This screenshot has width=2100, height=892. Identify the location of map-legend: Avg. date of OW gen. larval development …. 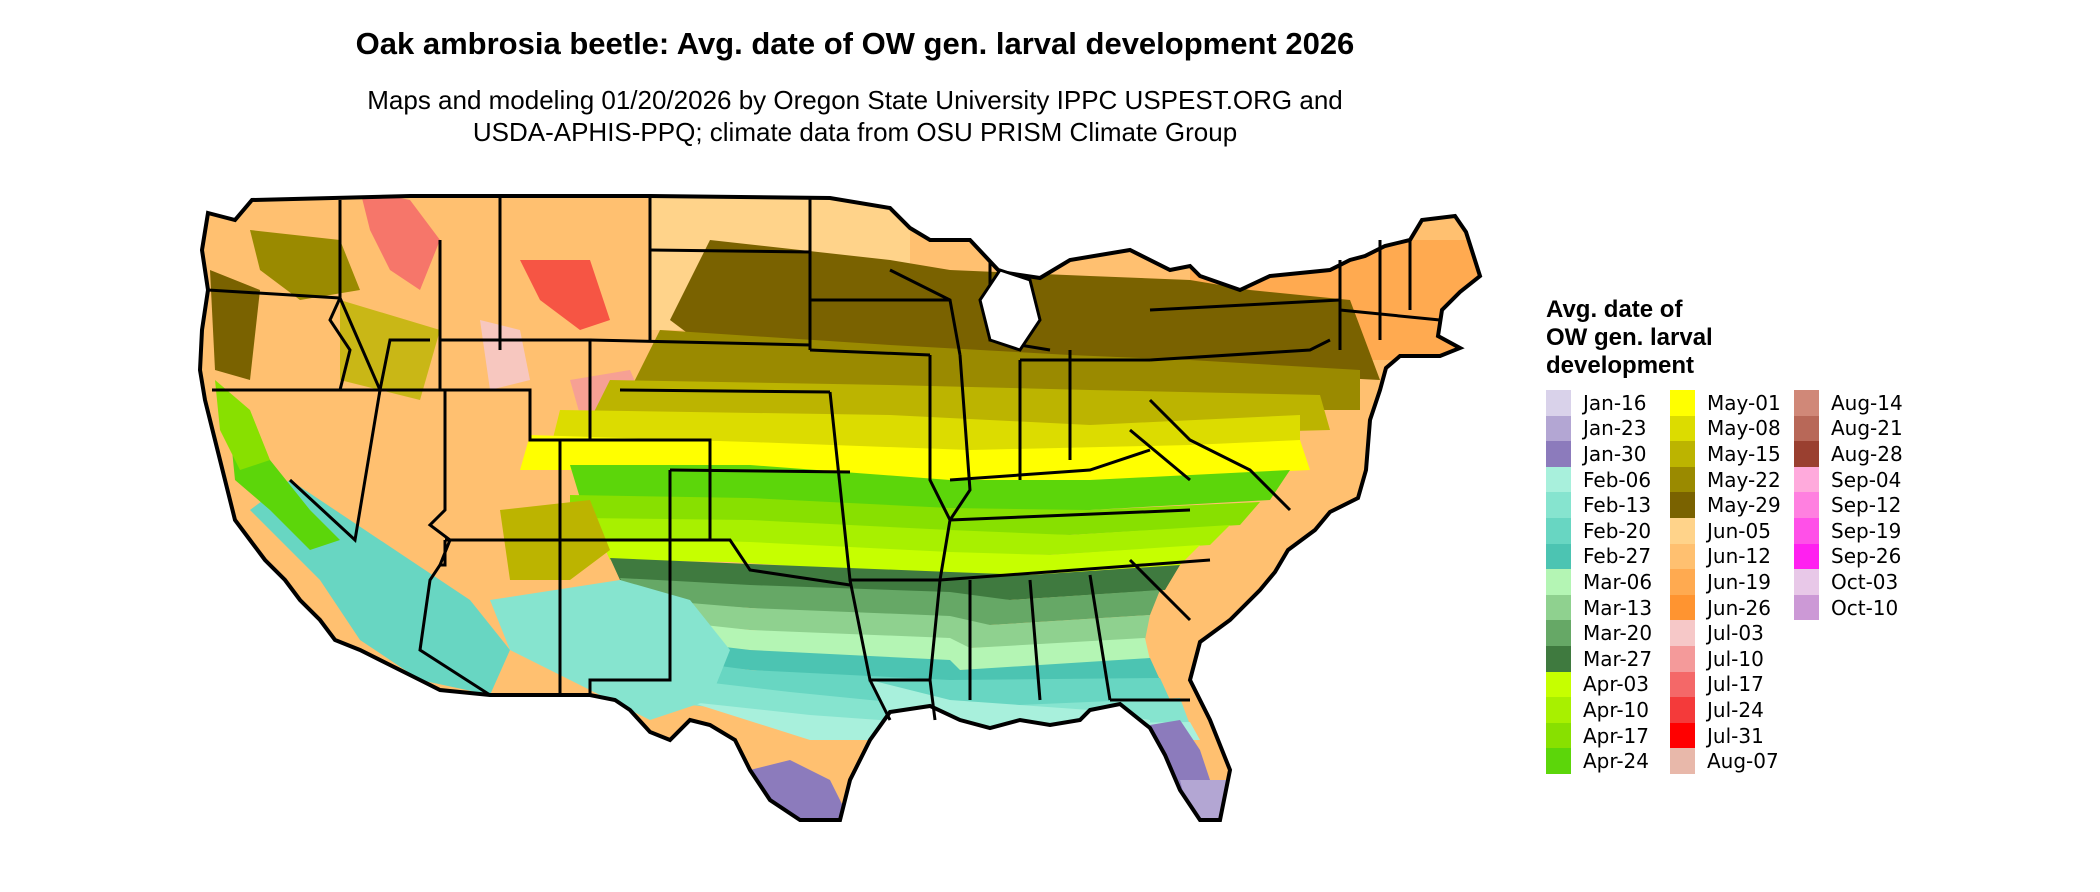
(1816, 535).